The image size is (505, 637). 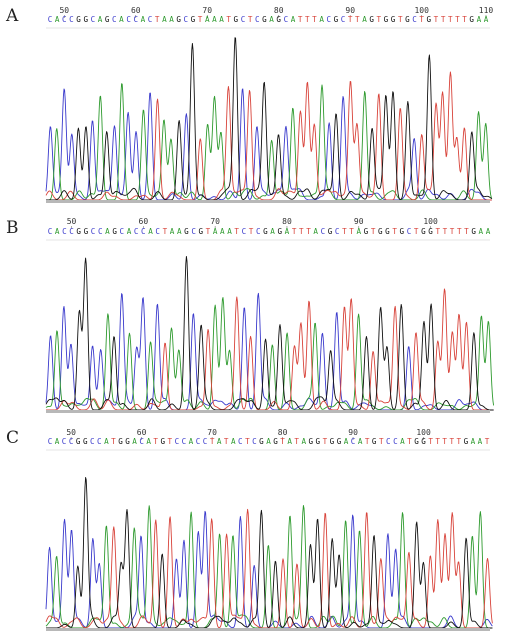 What do you see at coordinates (12, 228) in the screenshot?
I see `panel-label-b: B` at bounding box center [12, 228].